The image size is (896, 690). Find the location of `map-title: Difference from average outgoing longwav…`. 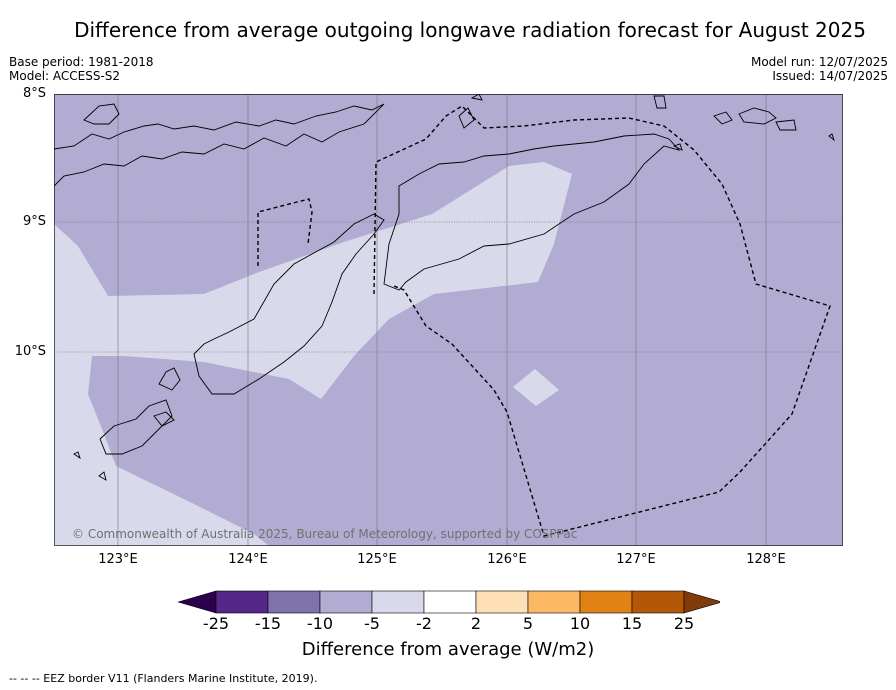

map-title: Difference from average outgoing longwav… is located at coordinates (470, 30).